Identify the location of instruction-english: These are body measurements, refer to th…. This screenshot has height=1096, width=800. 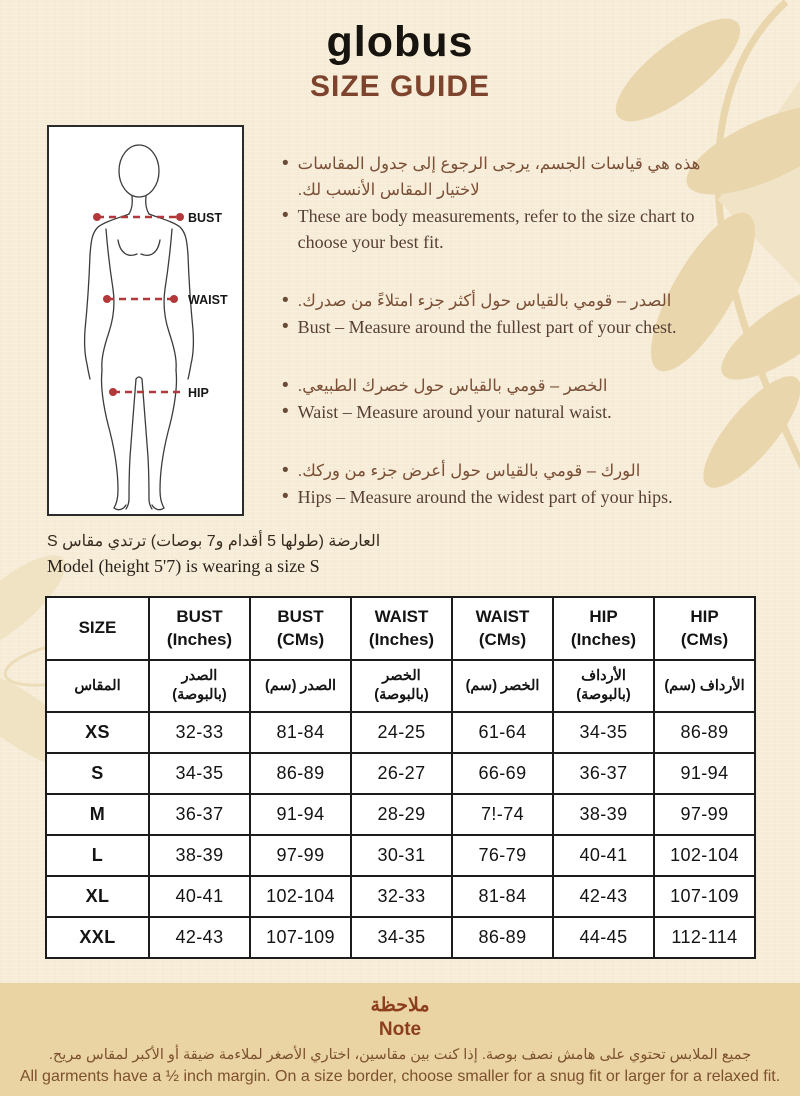
(496, 229).